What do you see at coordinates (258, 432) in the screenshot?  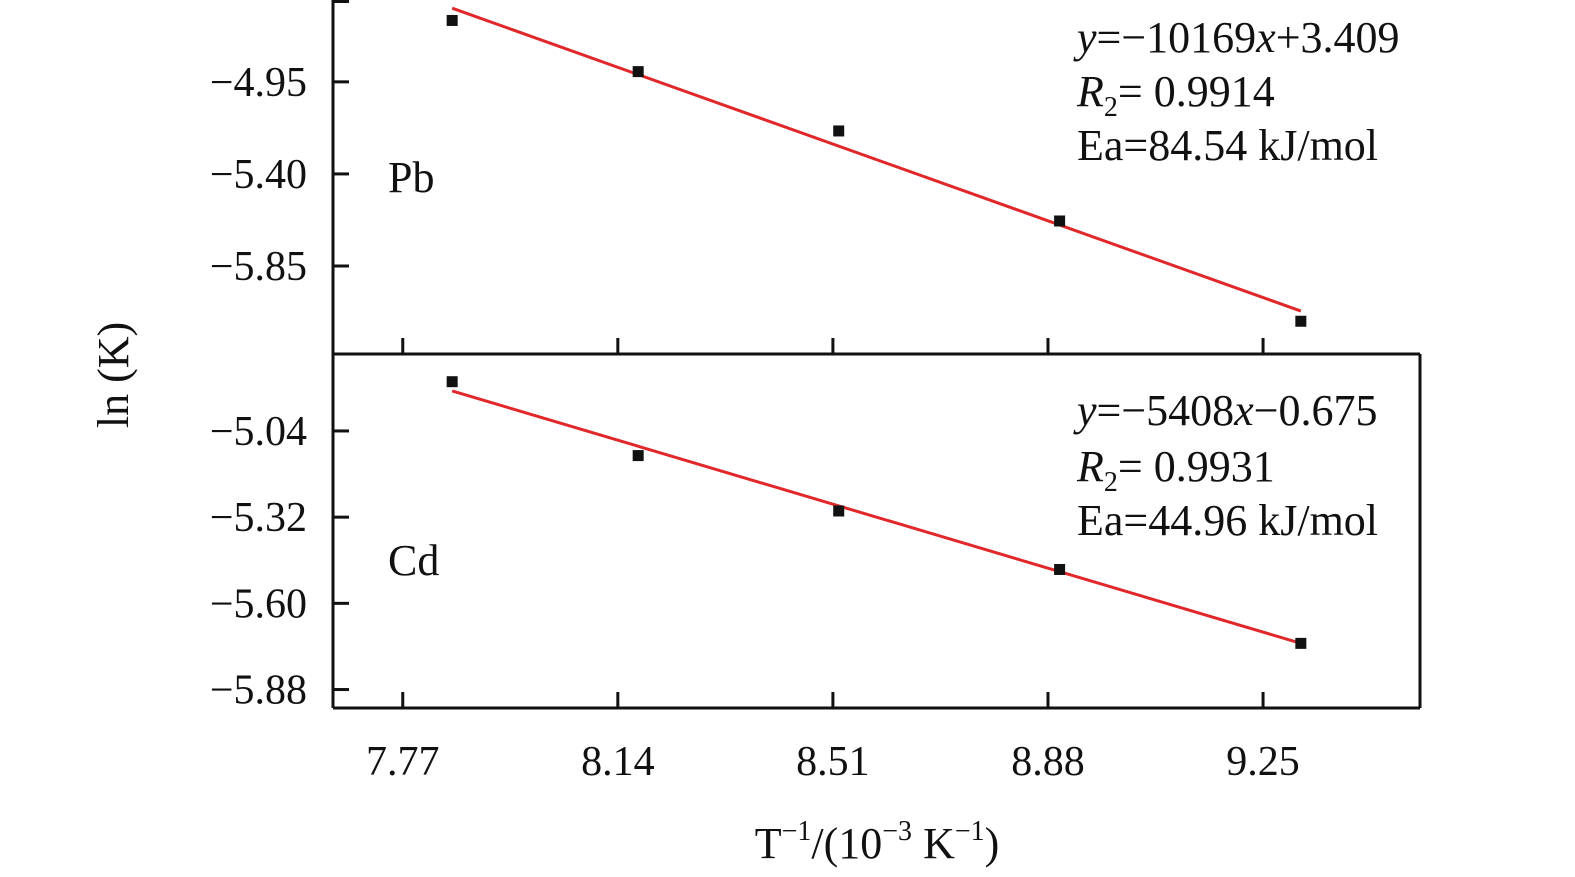 I see `y-tick-label-cd: −5.04` at bounding box center [258, 432].